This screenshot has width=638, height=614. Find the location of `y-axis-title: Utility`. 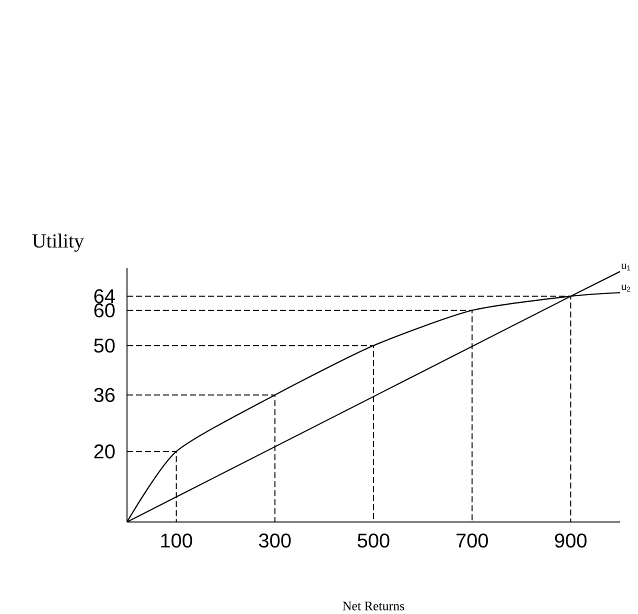

y-axis-title: Utility is located at coordinates (58, 243).